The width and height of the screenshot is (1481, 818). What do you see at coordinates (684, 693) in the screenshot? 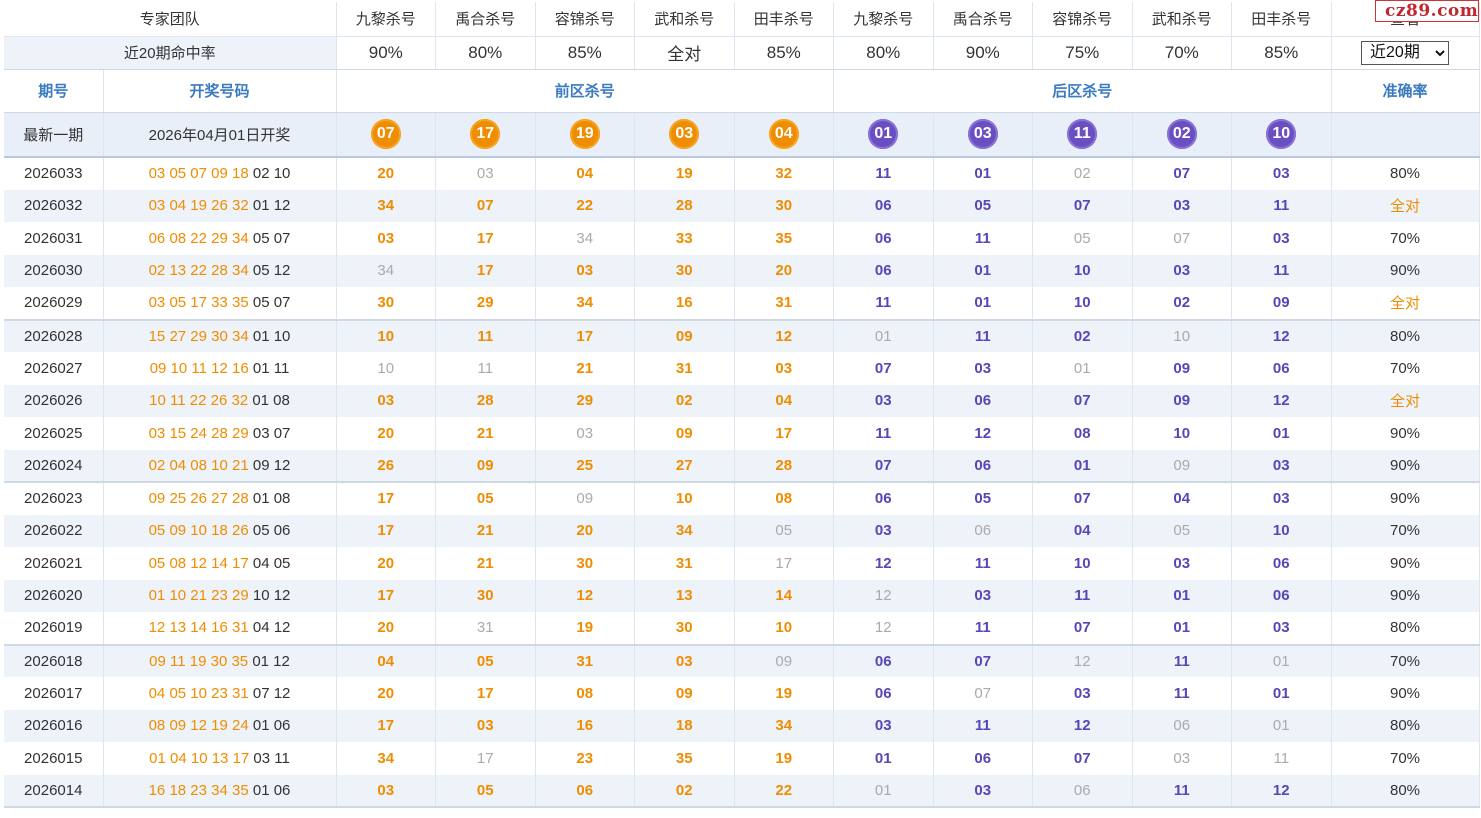
I see `front-kill-number: 09` at bounding box center [684, 693].